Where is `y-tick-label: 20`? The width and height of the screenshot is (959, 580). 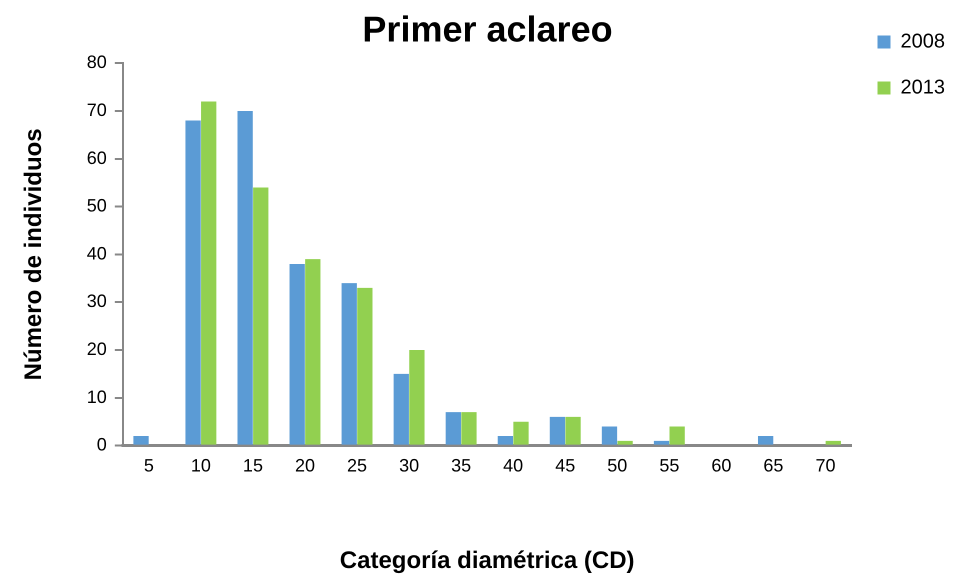
y-tick-label: 20 is located at coordinates (96, 348).